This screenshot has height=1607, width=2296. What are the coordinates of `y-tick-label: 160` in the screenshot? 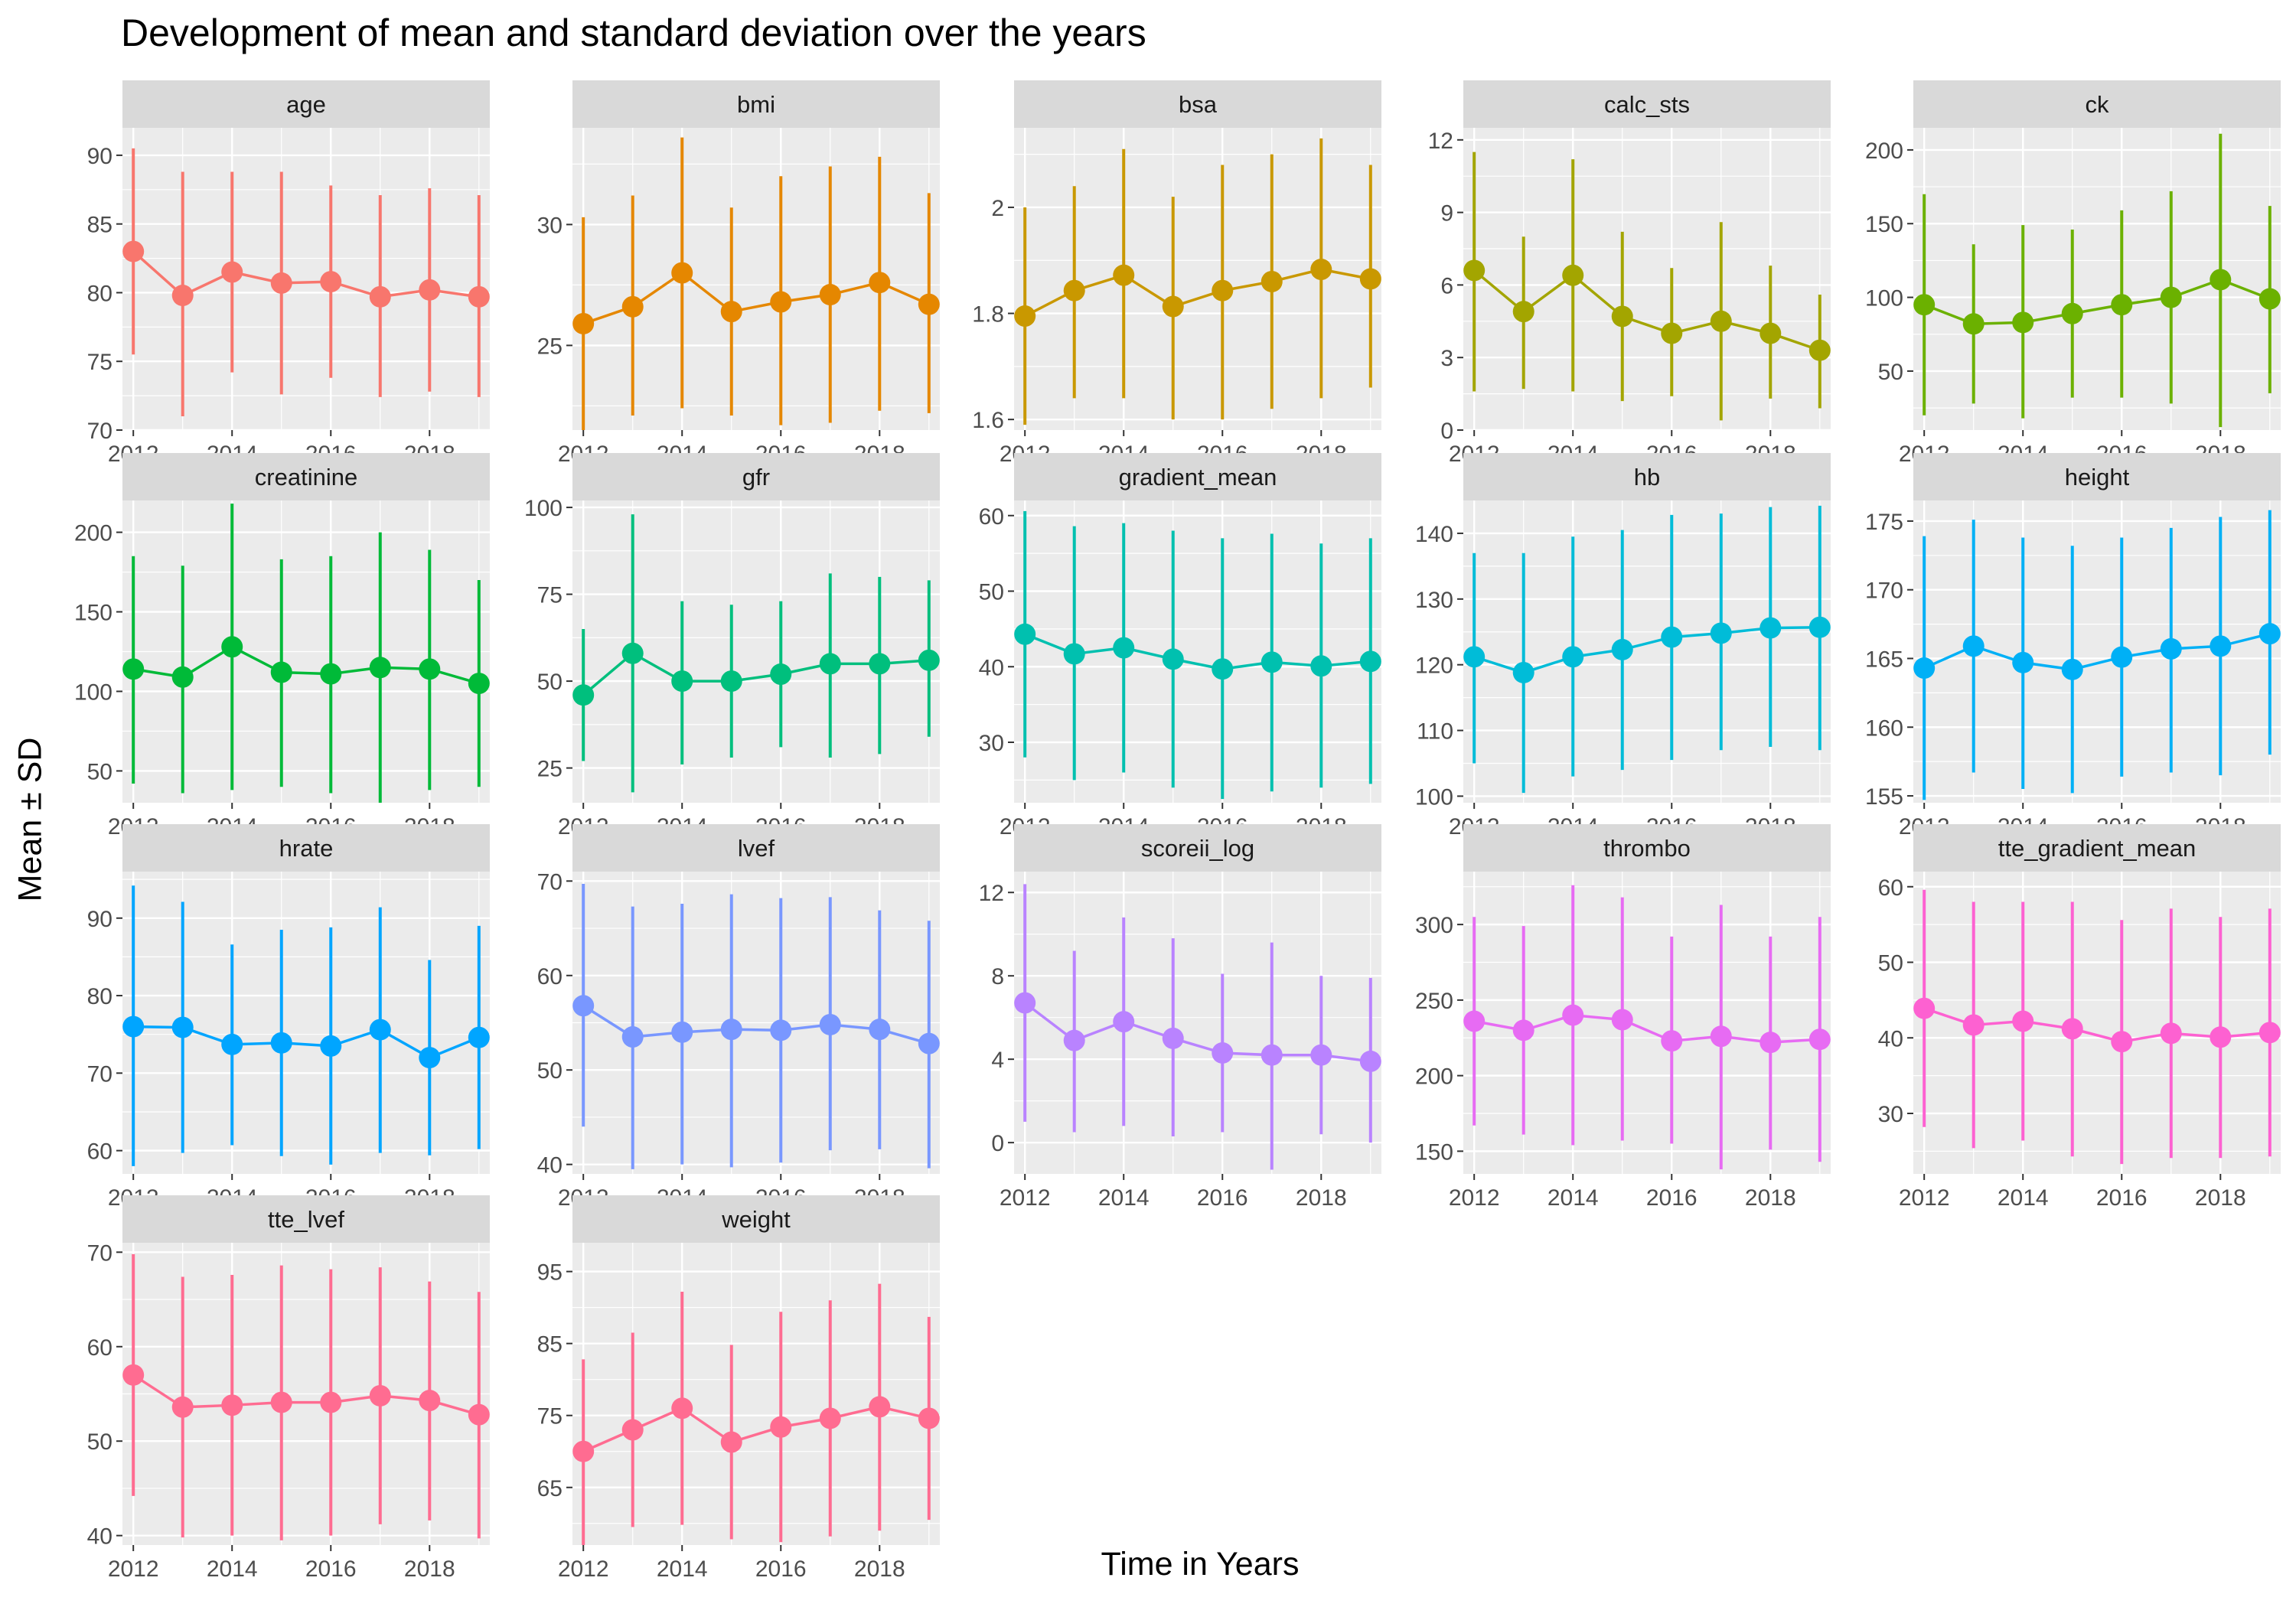 It's located at (1884, 728).